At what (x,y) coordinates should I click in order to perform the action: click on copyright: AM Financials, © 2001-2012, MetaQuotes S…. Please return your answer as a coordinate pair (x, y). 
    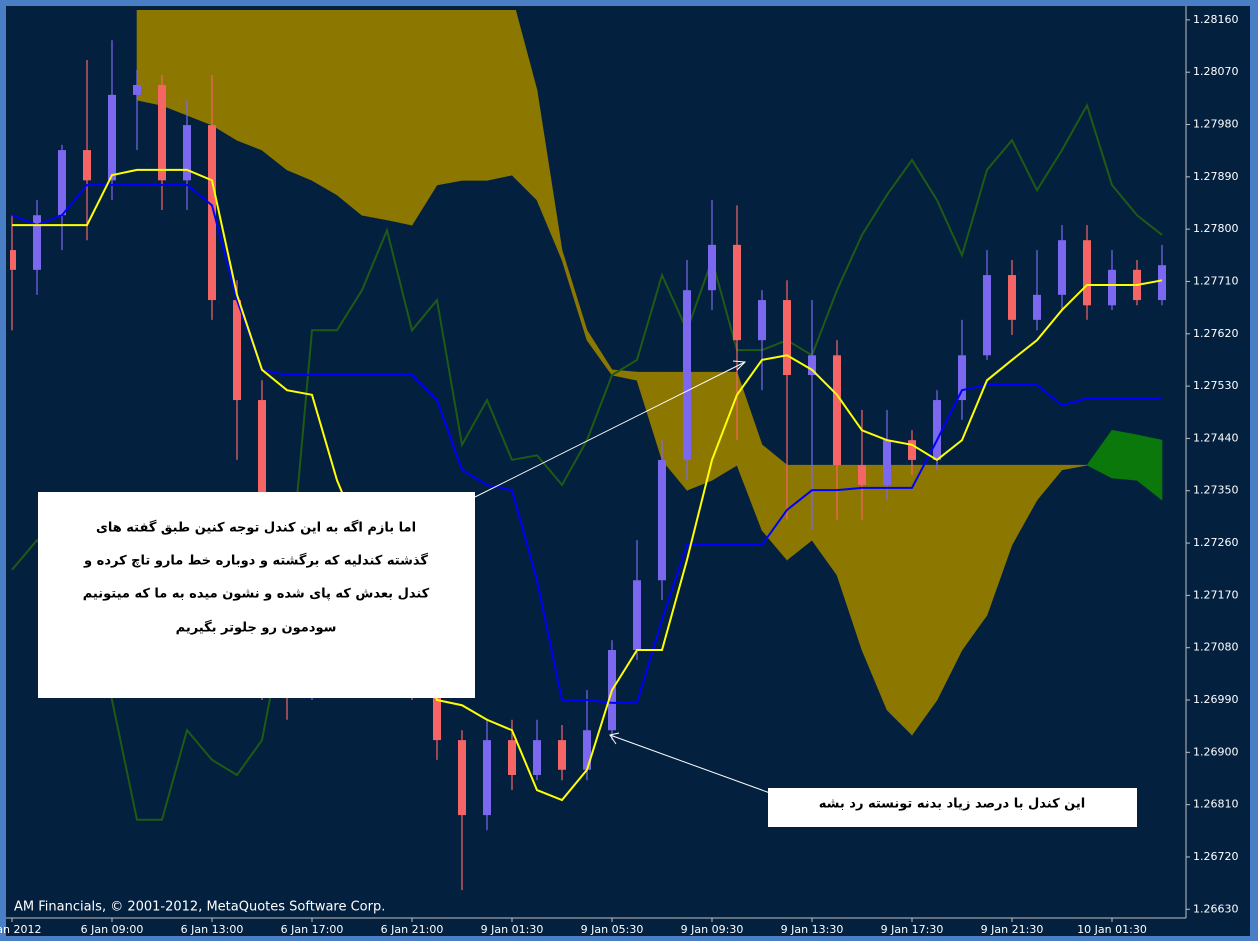
    Looking at the image, I should click on (199, 907).